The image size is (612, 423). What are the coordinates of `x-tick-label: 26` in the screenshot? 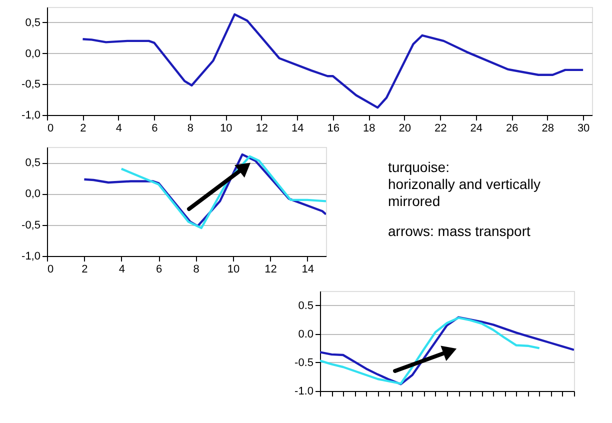 It's located at (512, 128).